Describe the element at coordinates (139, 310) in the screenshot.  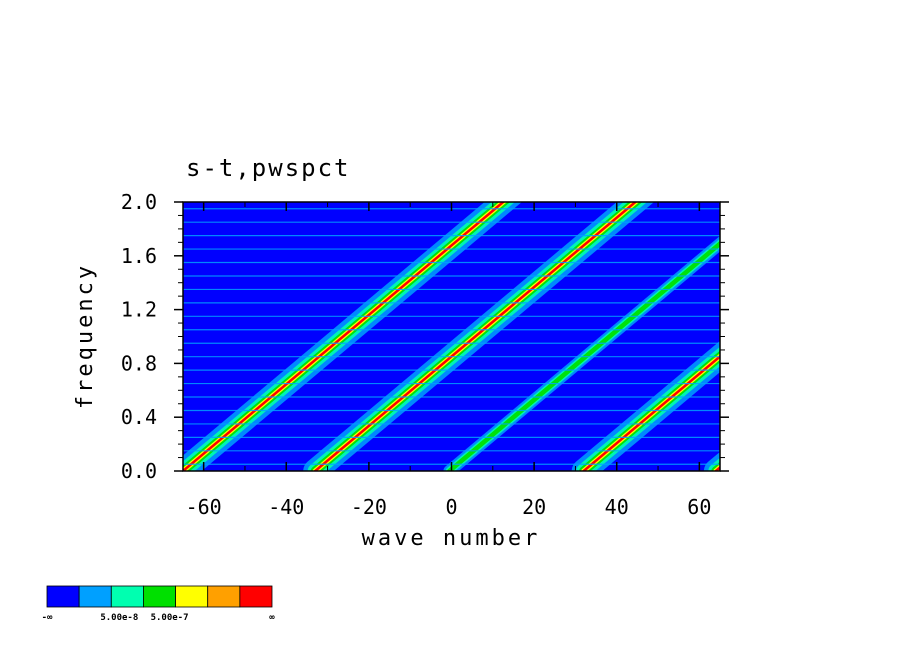
I see `y-tick-label: 1.2` at that location.